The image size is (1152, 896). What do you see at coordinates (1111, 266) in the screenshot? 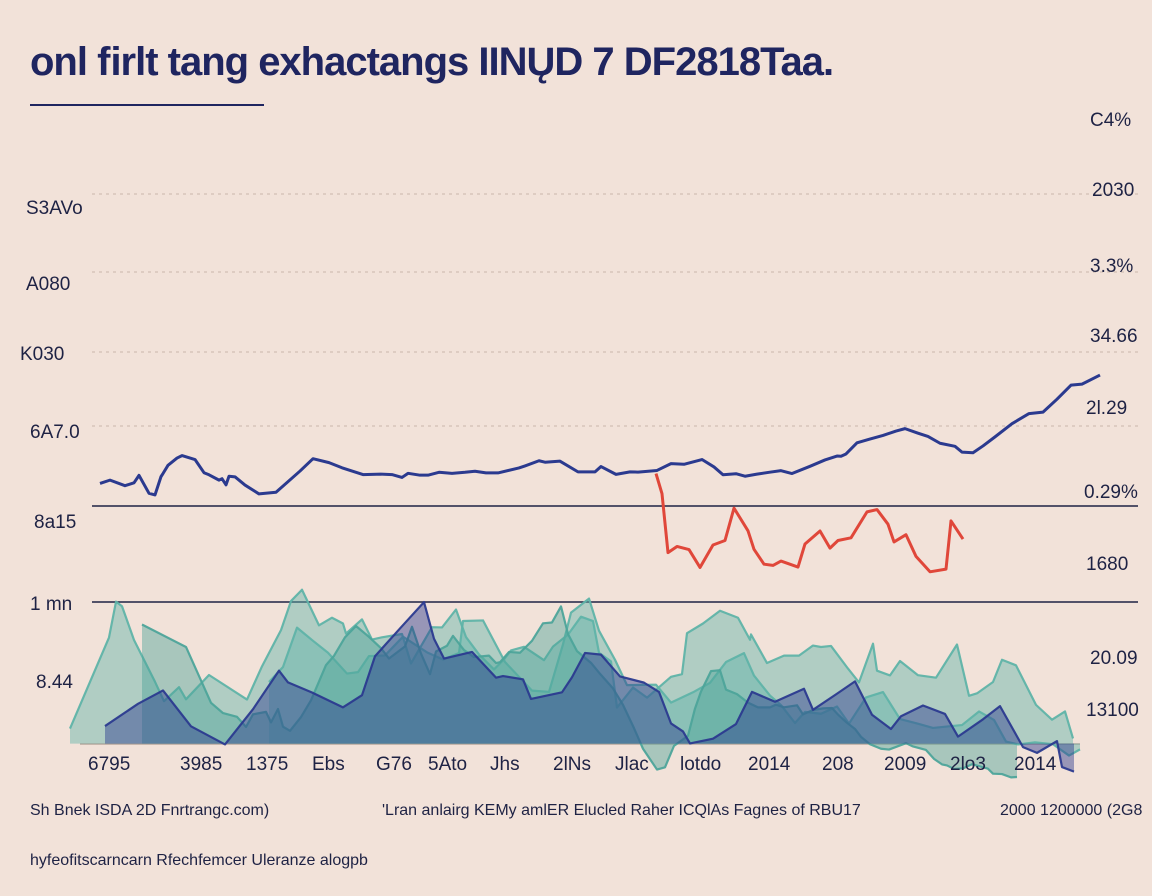
I see `y-right-tick-label-2: 3.3%` at bounding box center [1111, 266].